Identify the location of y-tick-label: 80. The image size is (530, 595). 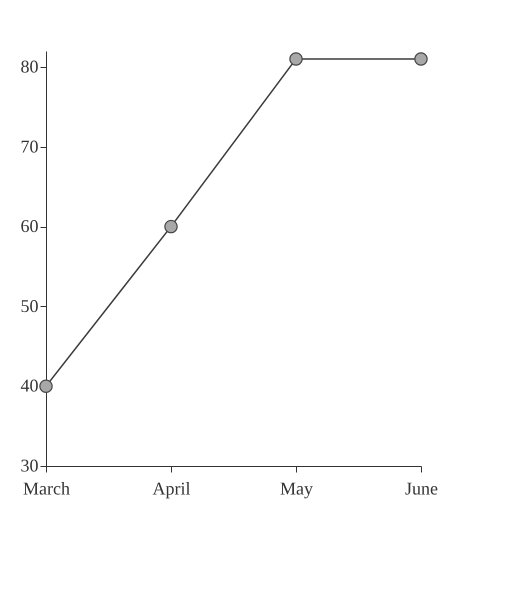
(29, 66).